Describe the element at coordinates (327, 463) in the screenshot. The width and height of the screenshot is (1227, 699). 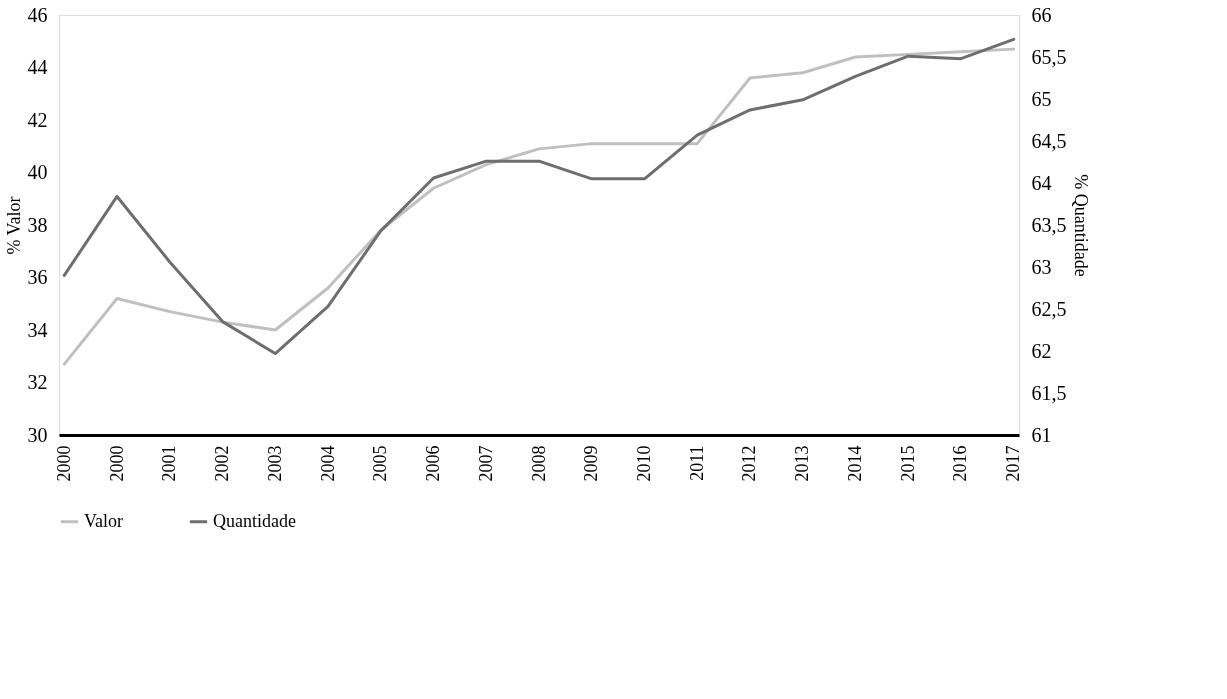
I see `x-tick-label: 2004` at that location.